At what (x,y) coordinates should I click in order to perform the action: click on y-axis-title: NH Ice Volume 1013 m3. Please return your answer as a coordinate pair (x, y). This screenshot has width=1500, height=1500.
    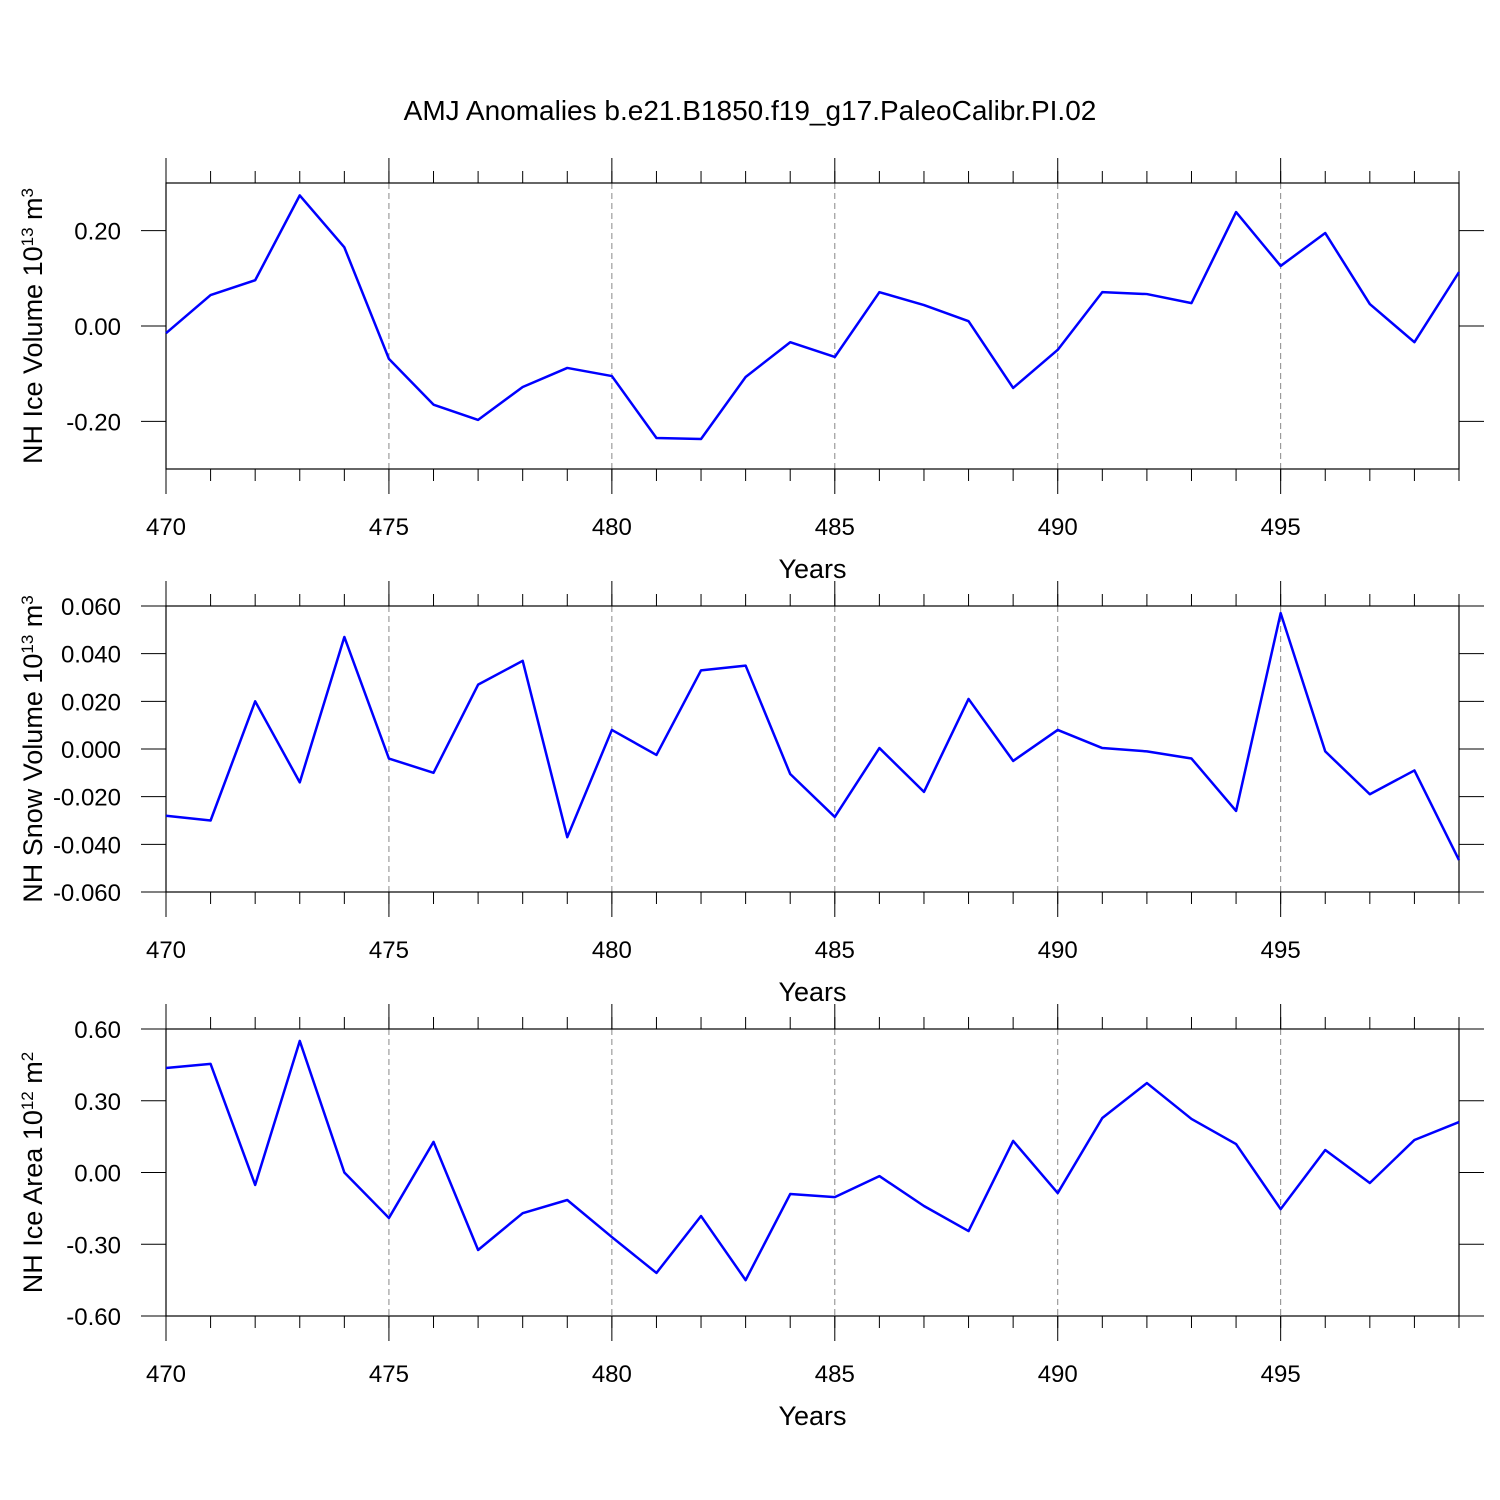
    Looking at the image, I should click on (33, 326).